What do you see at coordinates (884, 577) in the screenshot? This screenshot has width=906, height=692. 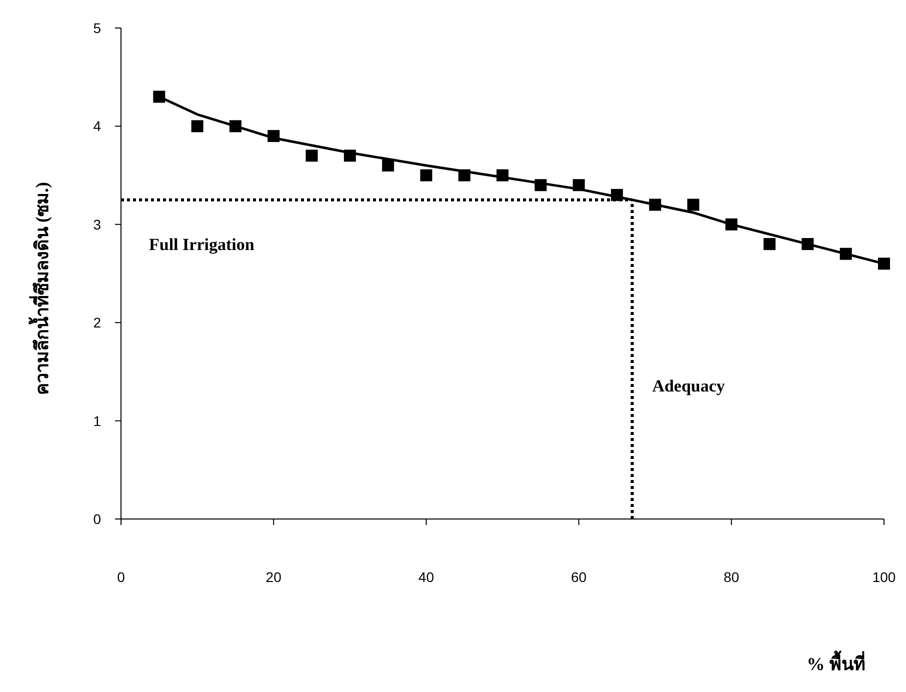 I see `x-tick-label: 100` at bounding box center [884, 577].